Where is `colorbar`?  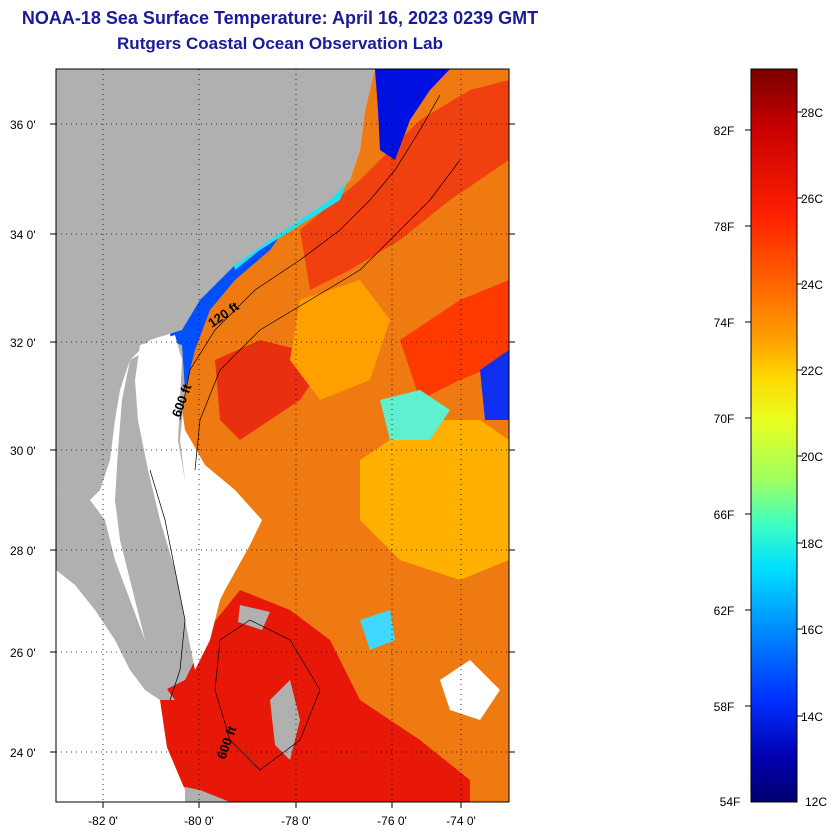 colorbar is located at coordinates (774, 435).